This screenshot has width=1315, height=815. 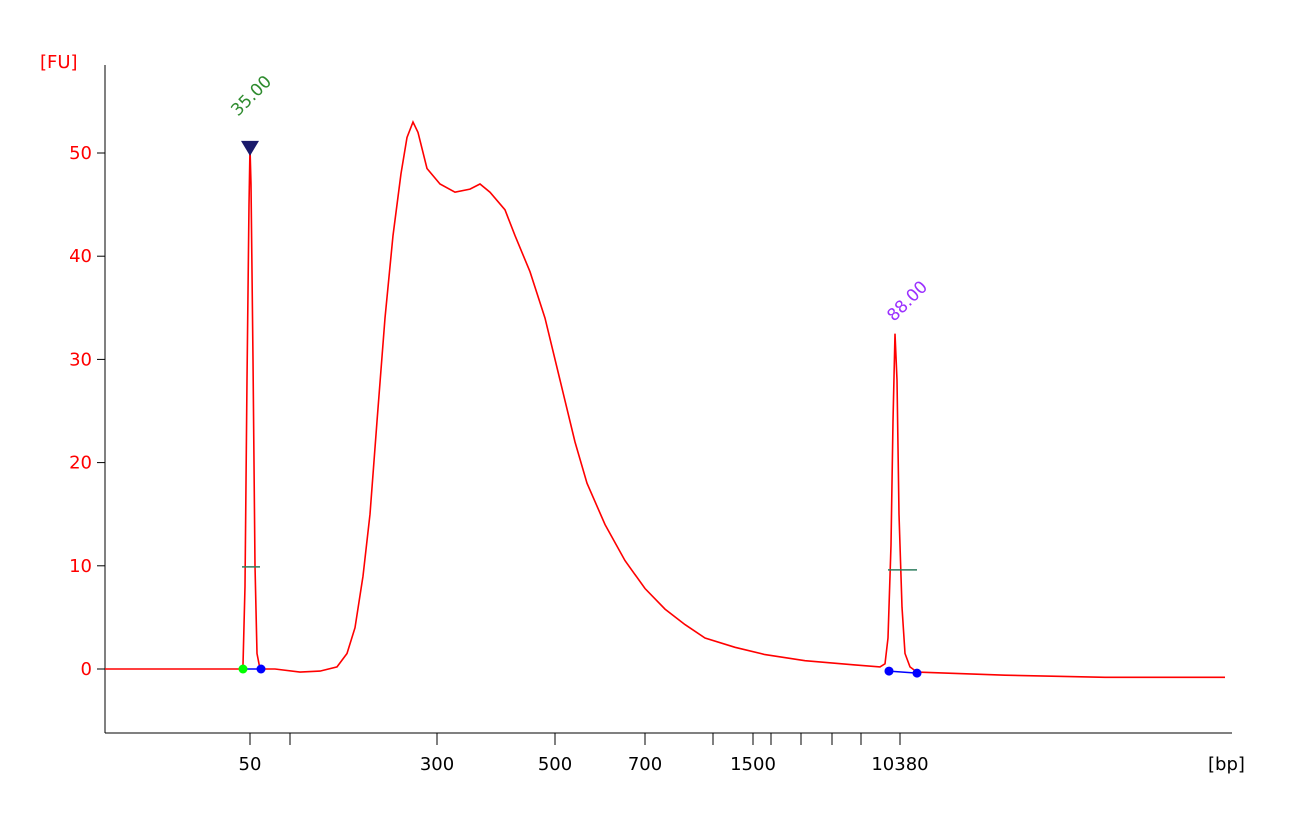 I want to click on y-tick-label: 0, so click(x=86, y=669).